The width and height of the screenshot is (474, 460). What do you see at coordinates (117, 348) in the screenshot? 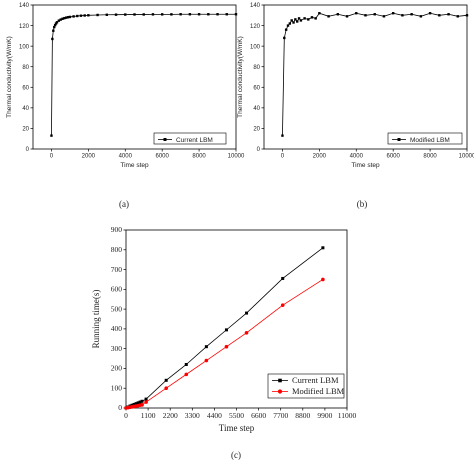
I see `y-tick-label: 300` at bounding box center [117, 348].